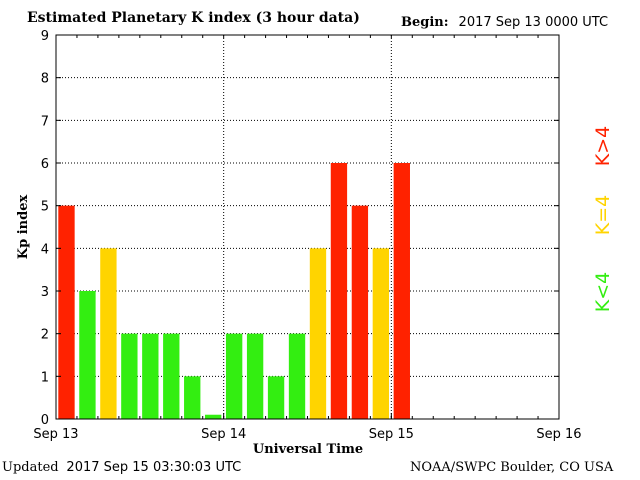  Describe the element at coordinates (45, 207) in the screenshot. I see `y-tick-label: 5` at that location.